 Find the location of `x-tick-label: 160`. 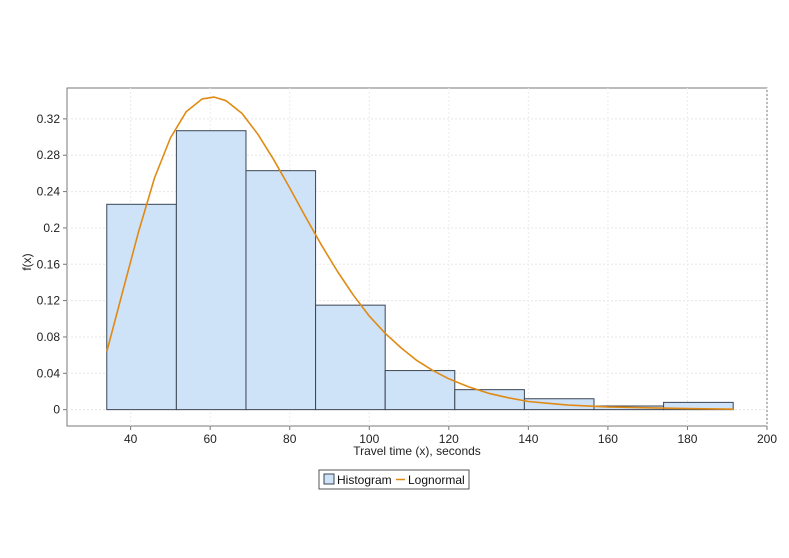

x-tick-label: 160 is located at coordinates (608, 439).